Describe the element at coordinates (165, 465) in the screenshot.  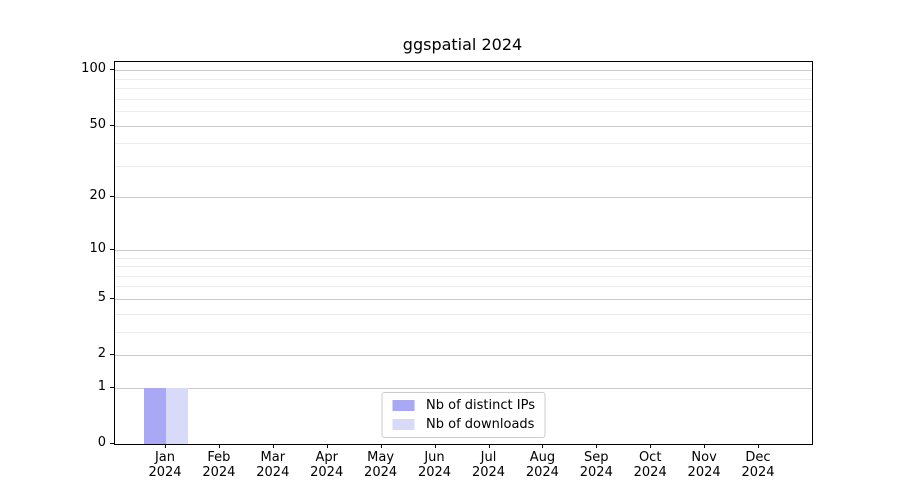
I see `x-tick-label: Jan 2024` at that location.